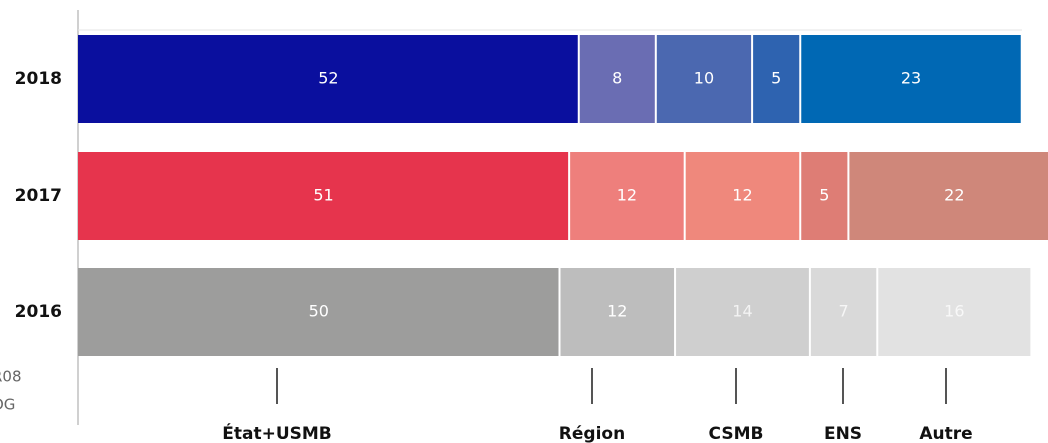  What do you see at coordinates (38, 196) in the screenshot?
I see `y-tick-label: 2017` at bounding box center [38, 196].